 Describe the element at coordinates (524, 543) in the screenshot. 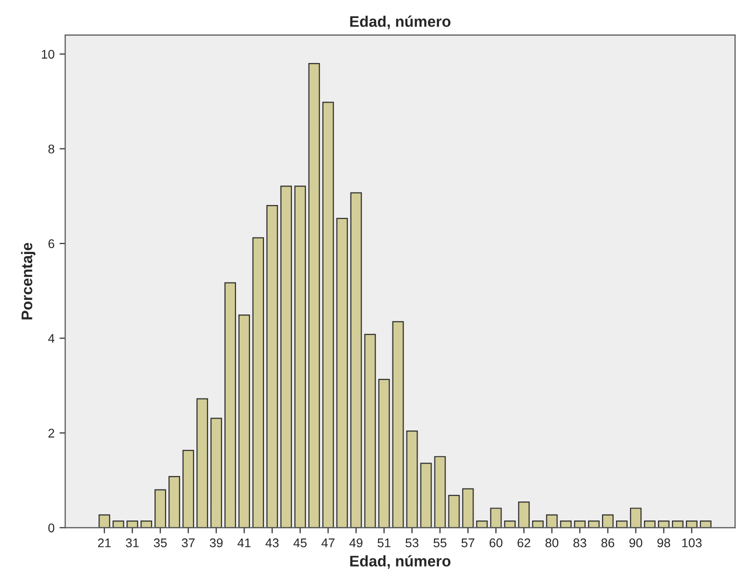

I see `x-tick-label: 62` at that location.